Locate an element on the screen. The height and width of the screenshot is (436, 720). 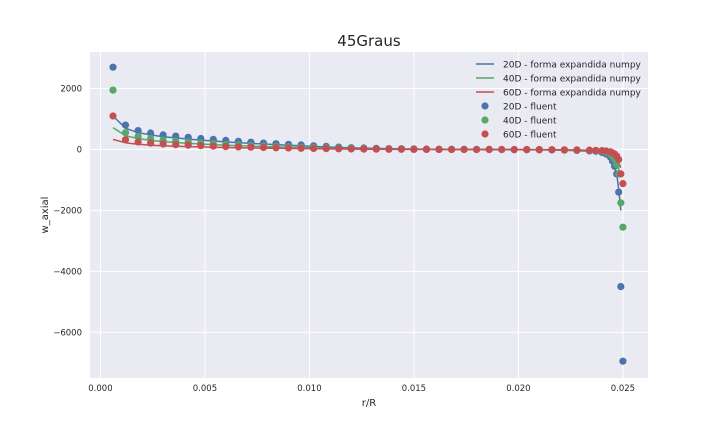
y-axis-label: w_axial is located at coordinates (45, 215).